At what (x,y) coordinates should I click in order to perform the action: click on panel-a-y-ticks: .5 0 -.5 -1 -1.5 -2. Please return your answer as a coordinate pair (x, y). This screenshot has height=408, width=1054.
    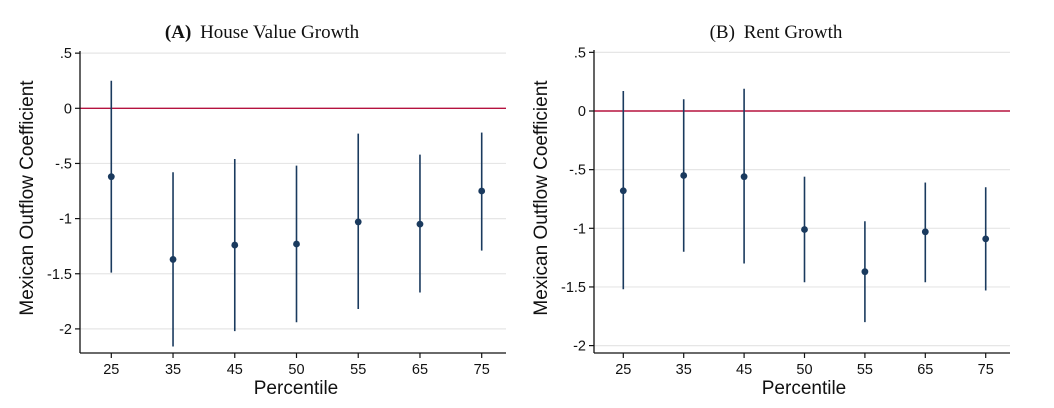
    Looking at the image, I should click on (63, 192).